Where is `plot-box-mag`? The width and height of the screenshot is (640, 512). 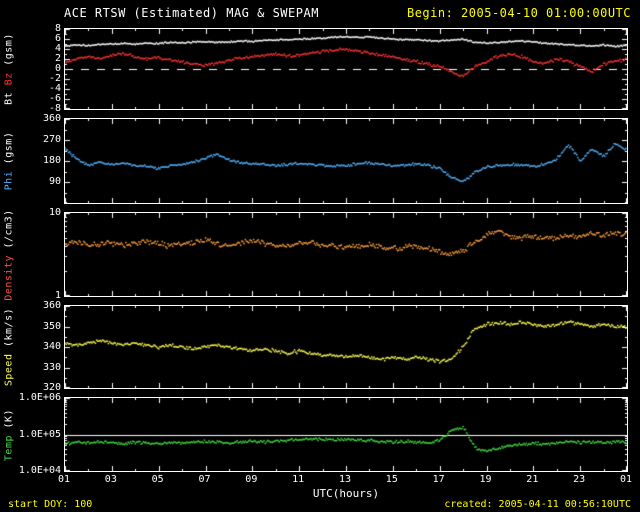
plot-box-mag is located at coordinates (346, 69).